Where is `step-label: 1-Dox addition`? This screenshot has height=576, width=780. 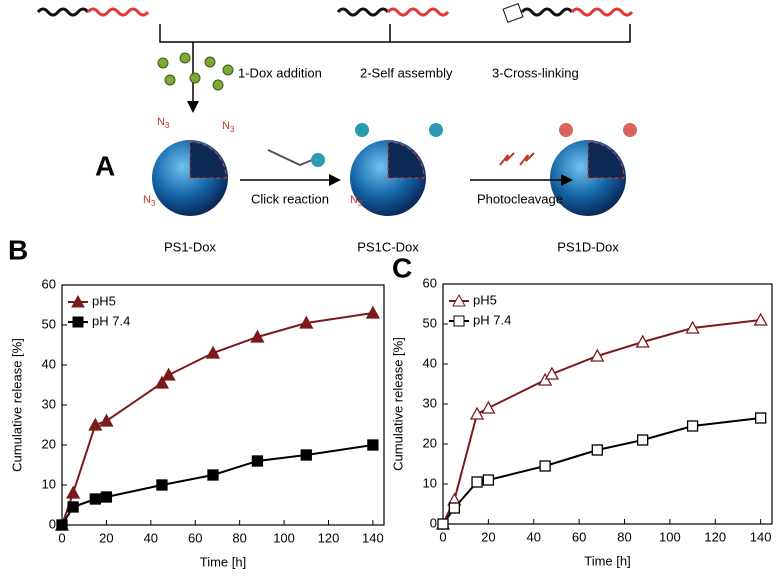 step-label: 1-Dox addition is located at coordinates (280, 72).